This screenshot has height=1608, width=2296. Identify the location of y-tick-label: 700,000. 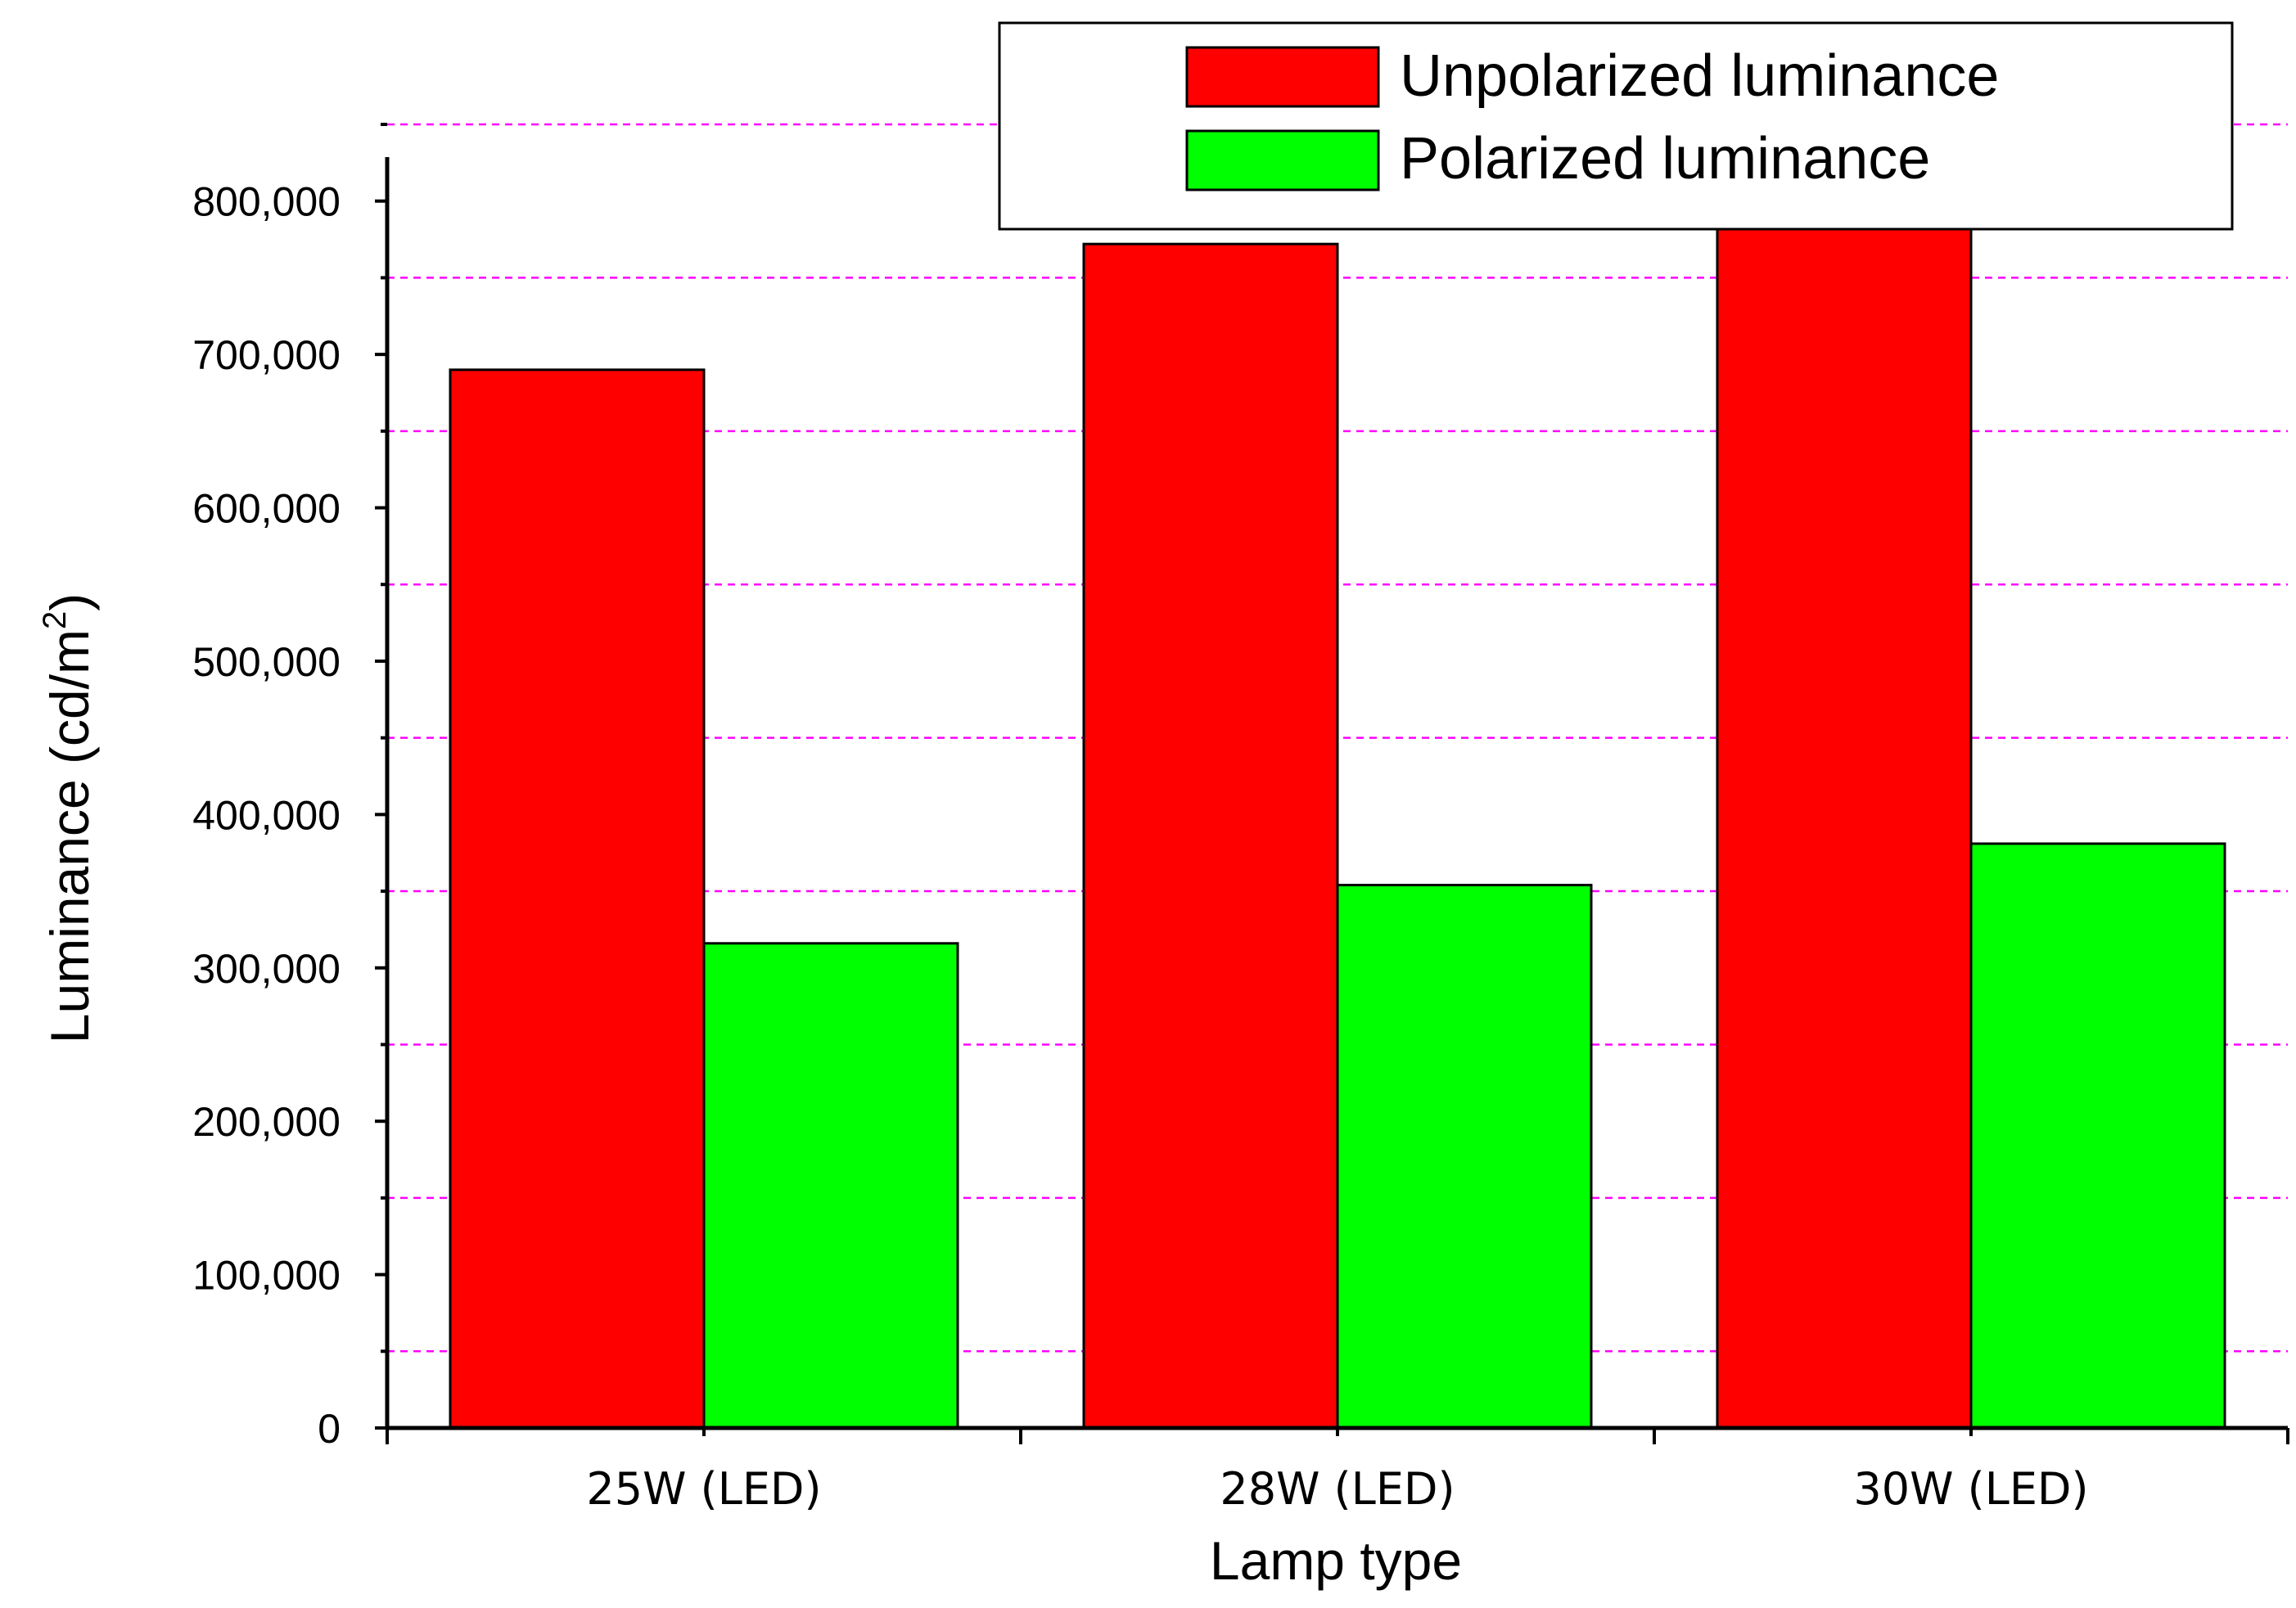
(266, 355).